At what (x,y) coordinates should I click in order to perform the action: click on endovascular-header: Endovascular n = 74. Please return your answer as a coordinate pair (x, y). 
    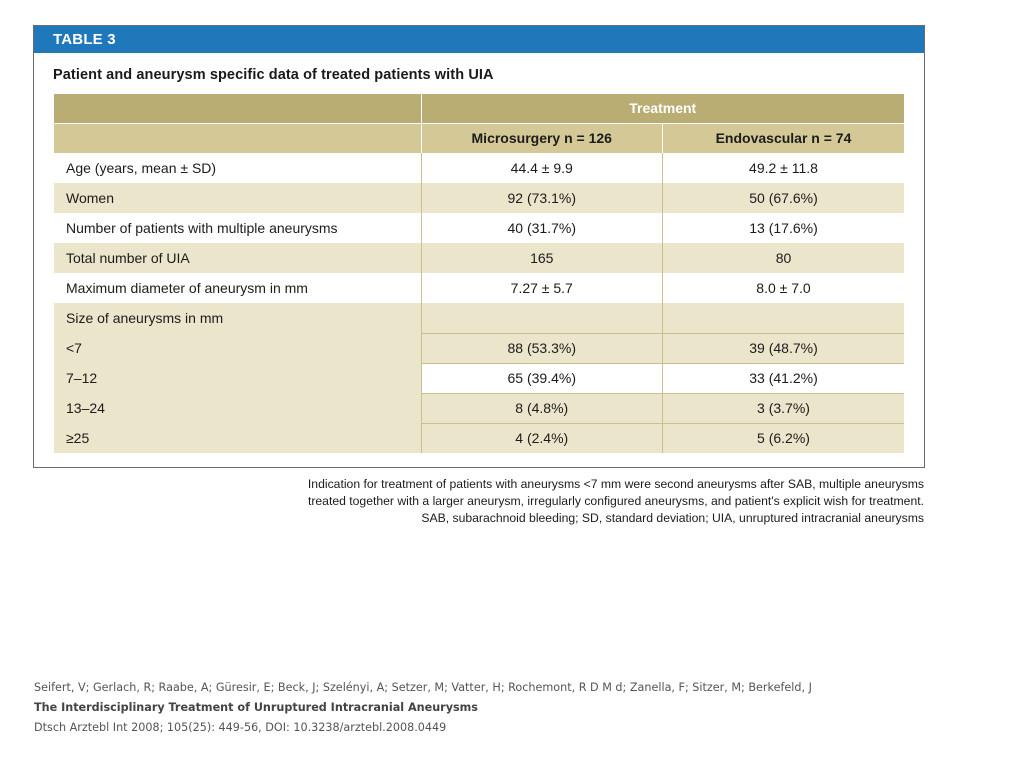
    Looking at the image, I should click on (783, 137).